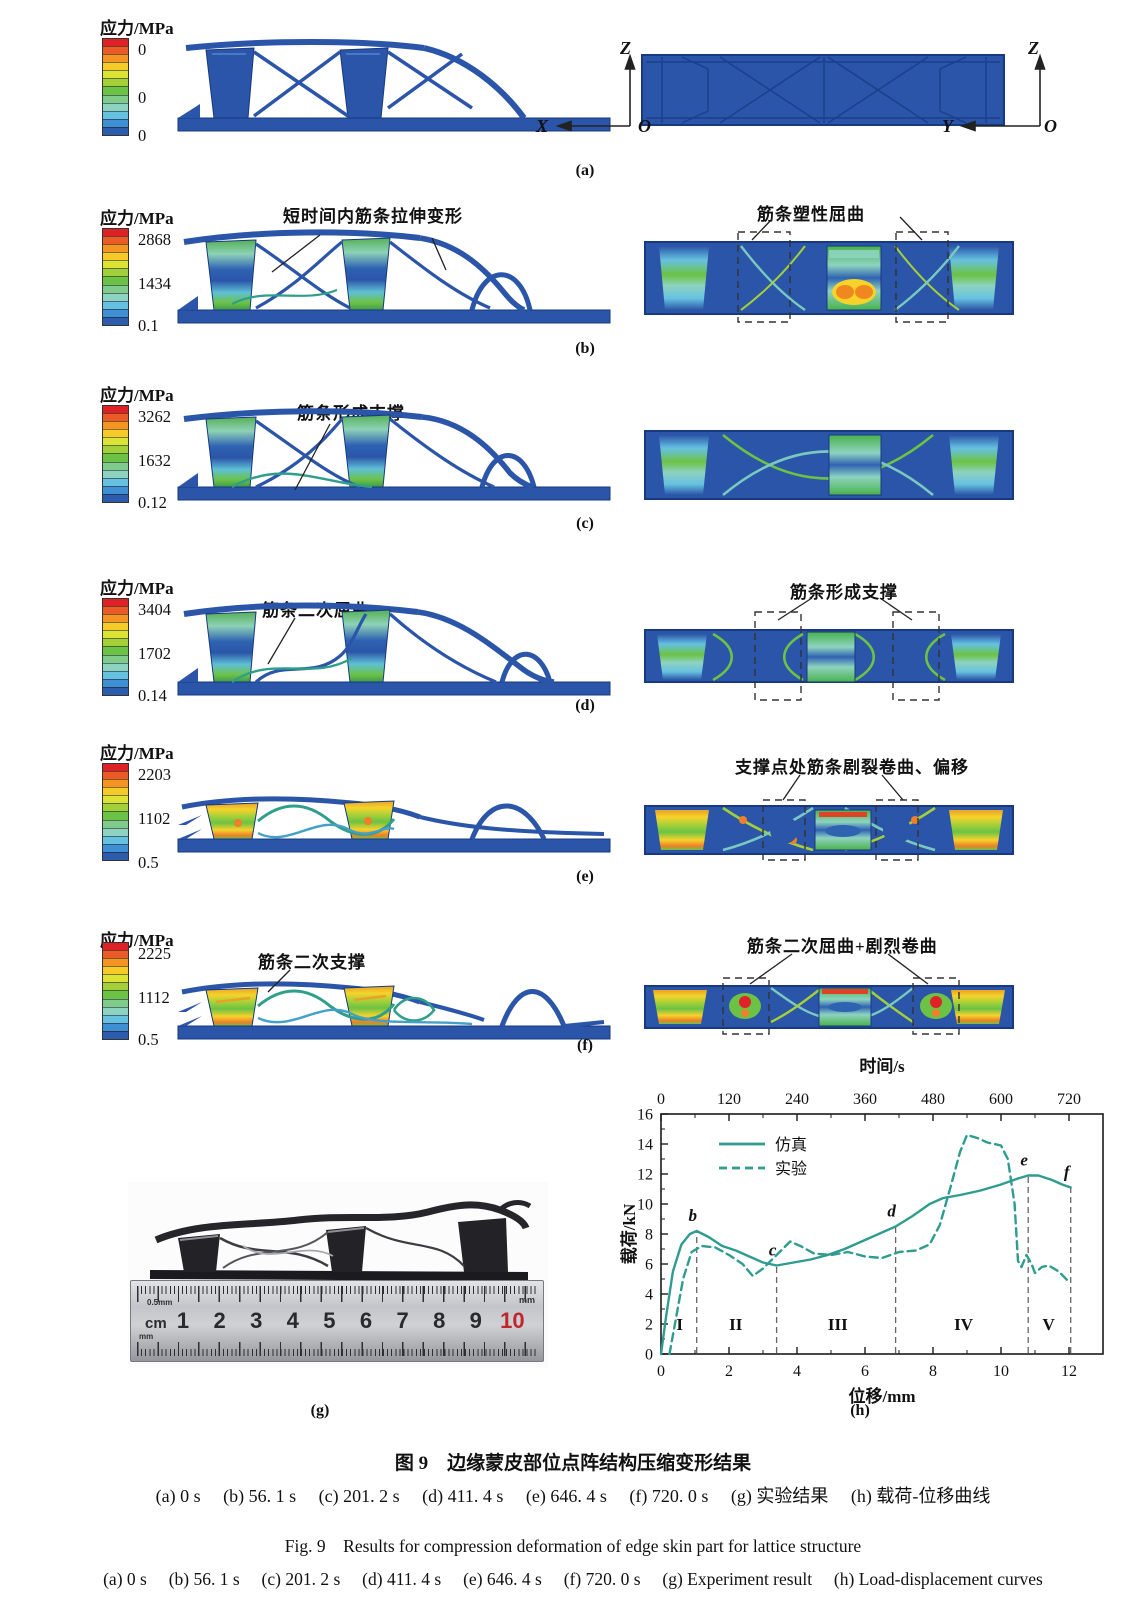 This screenshot has width=1146, height=1600. What do you see at coordinates (797, 1099) in the screenshot?
I see `svg-text: 240` at bounding box center [797, 1099].